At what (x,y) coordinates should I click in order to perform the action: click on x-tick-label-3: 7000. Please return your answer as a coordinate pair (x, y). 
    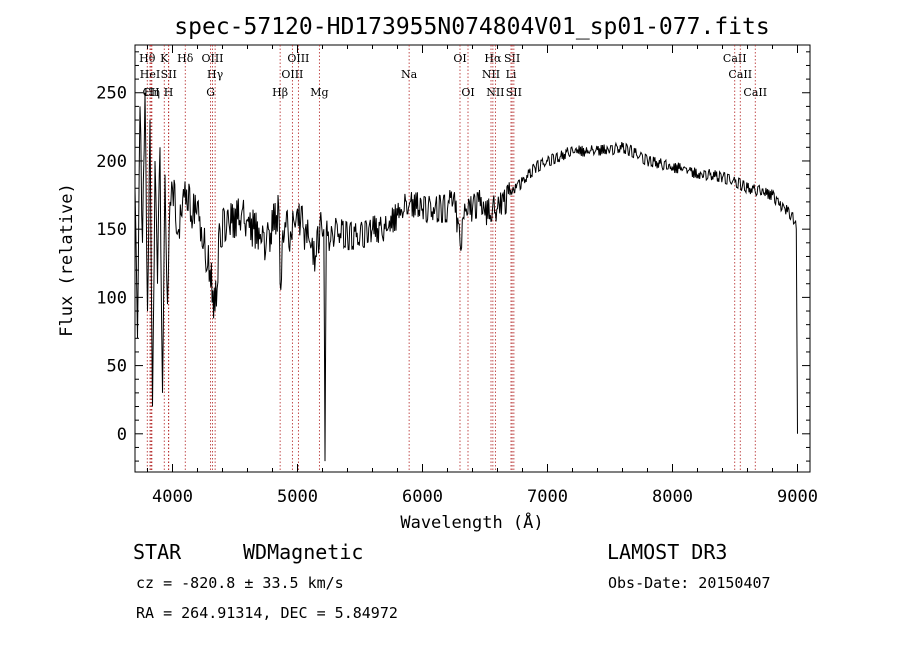
    Looking at the image, I should click on (547, 497).